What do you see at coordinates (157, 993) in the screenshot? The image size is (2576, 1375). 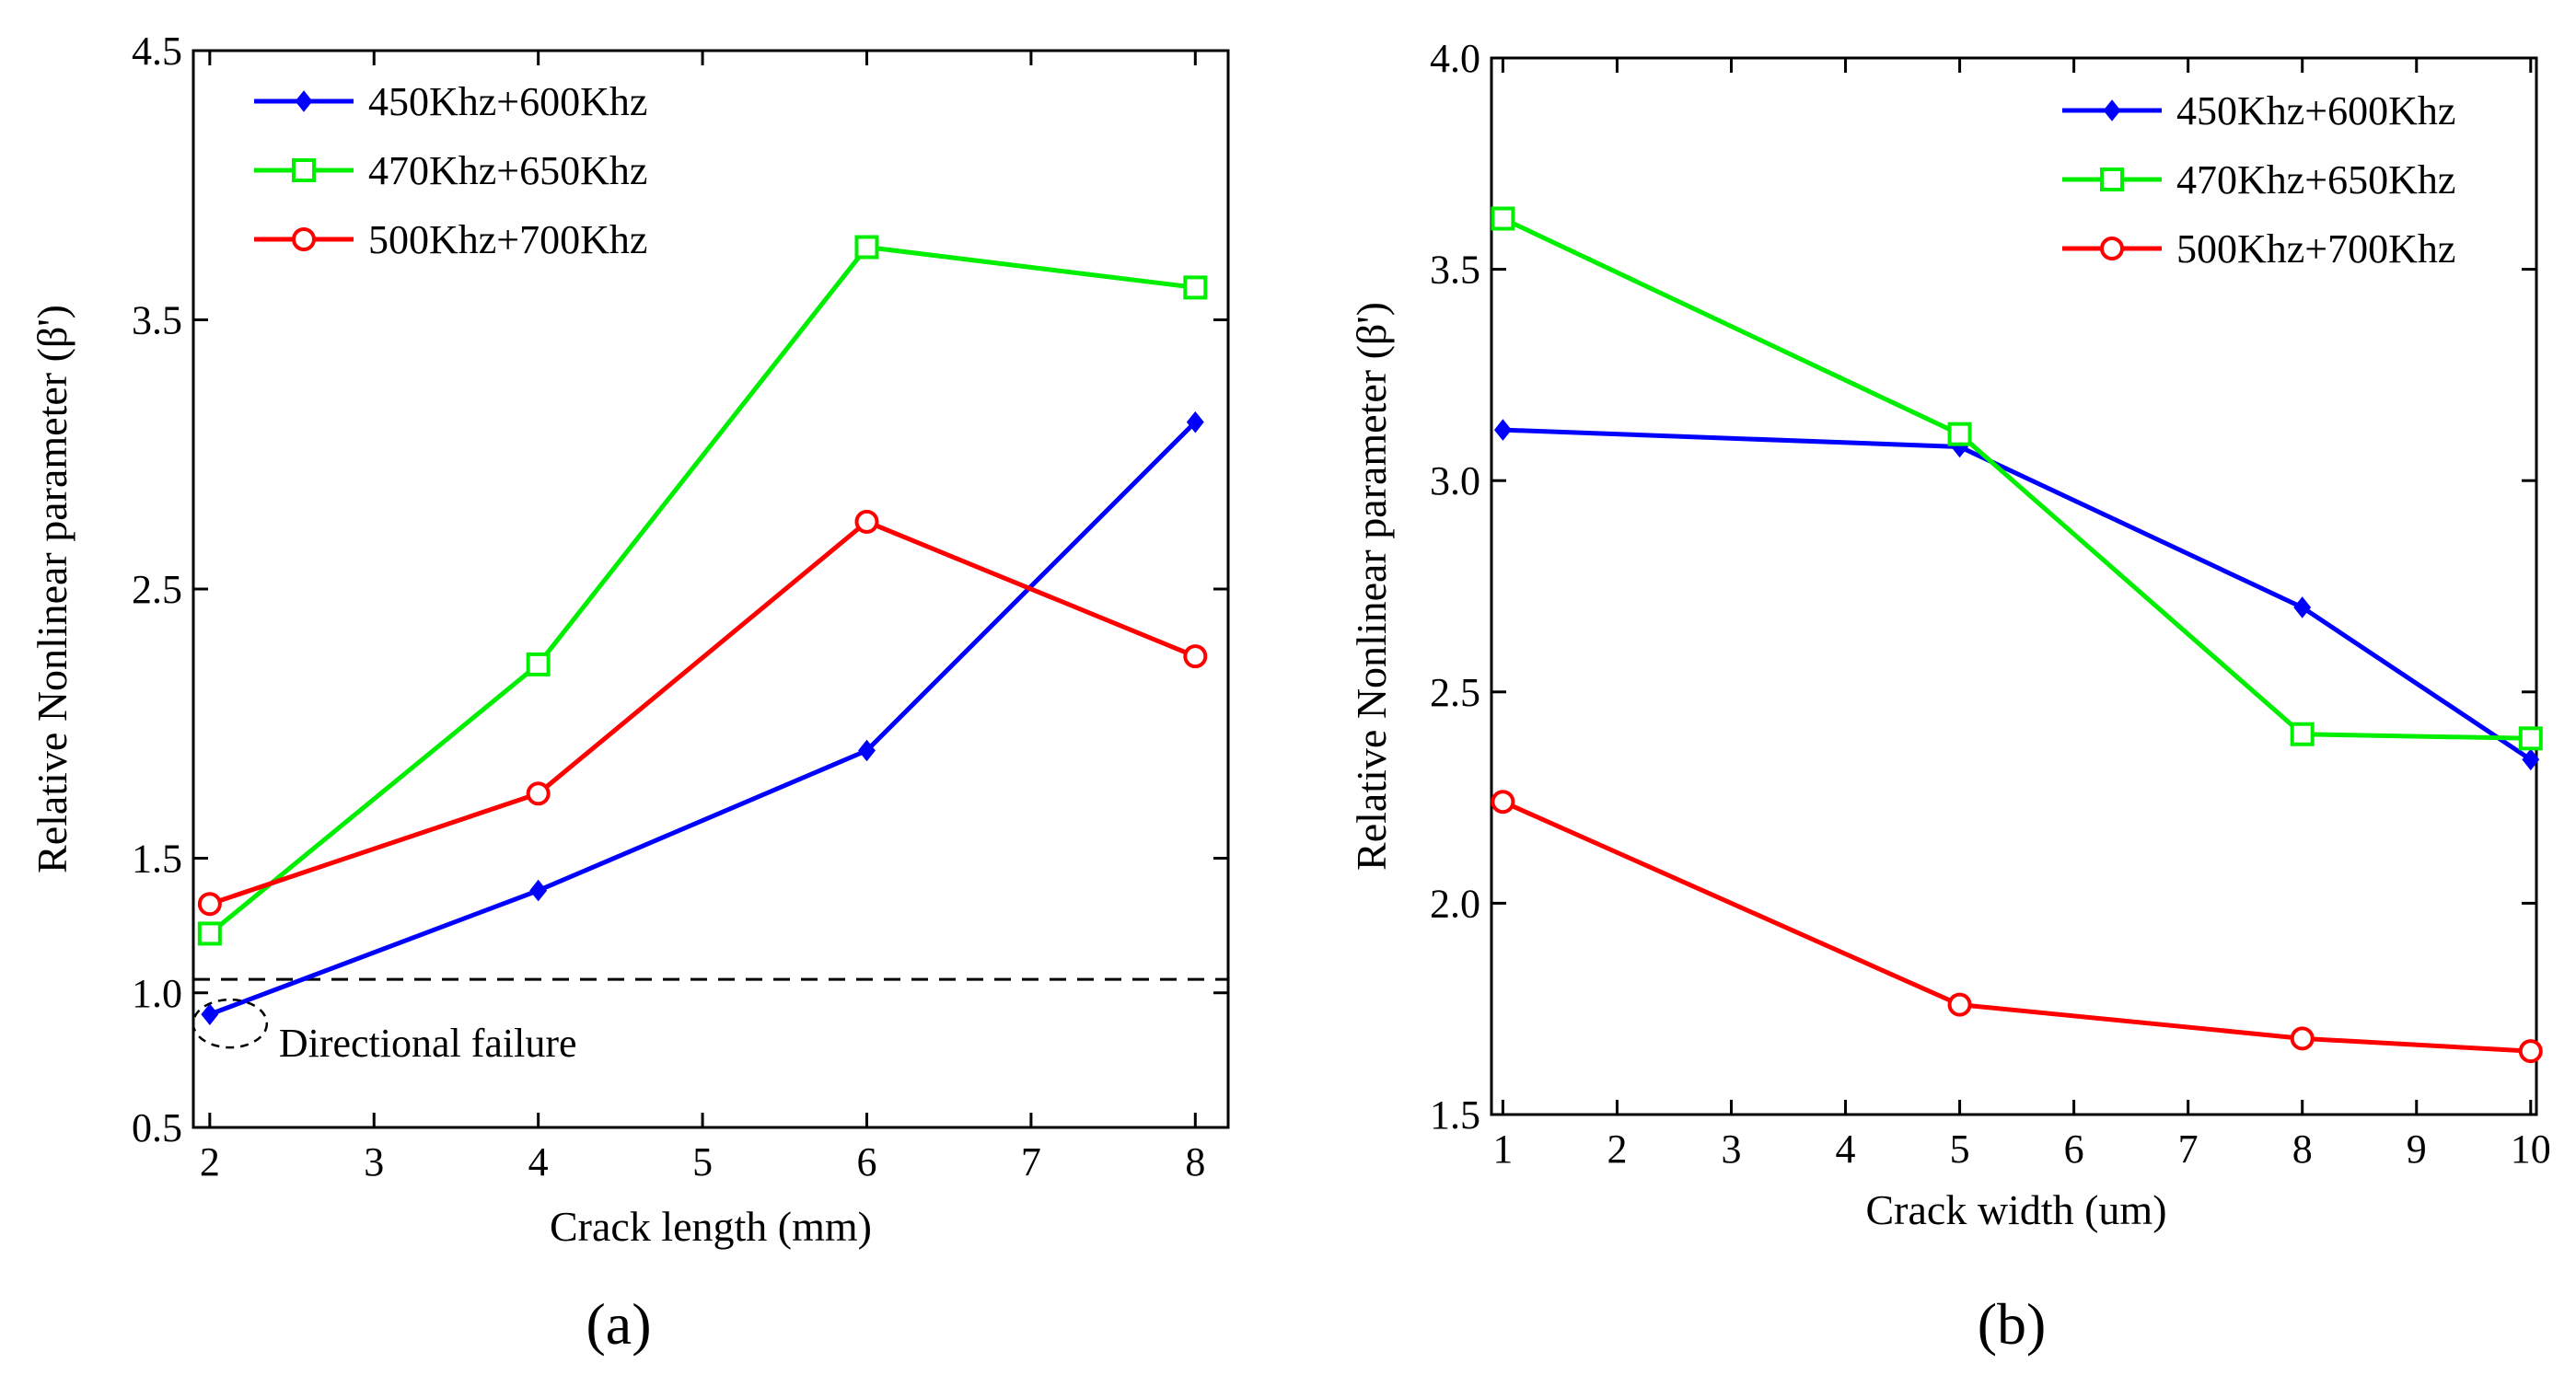 I see `y-tick-label: 1.0` at bounding box center [157, 993].